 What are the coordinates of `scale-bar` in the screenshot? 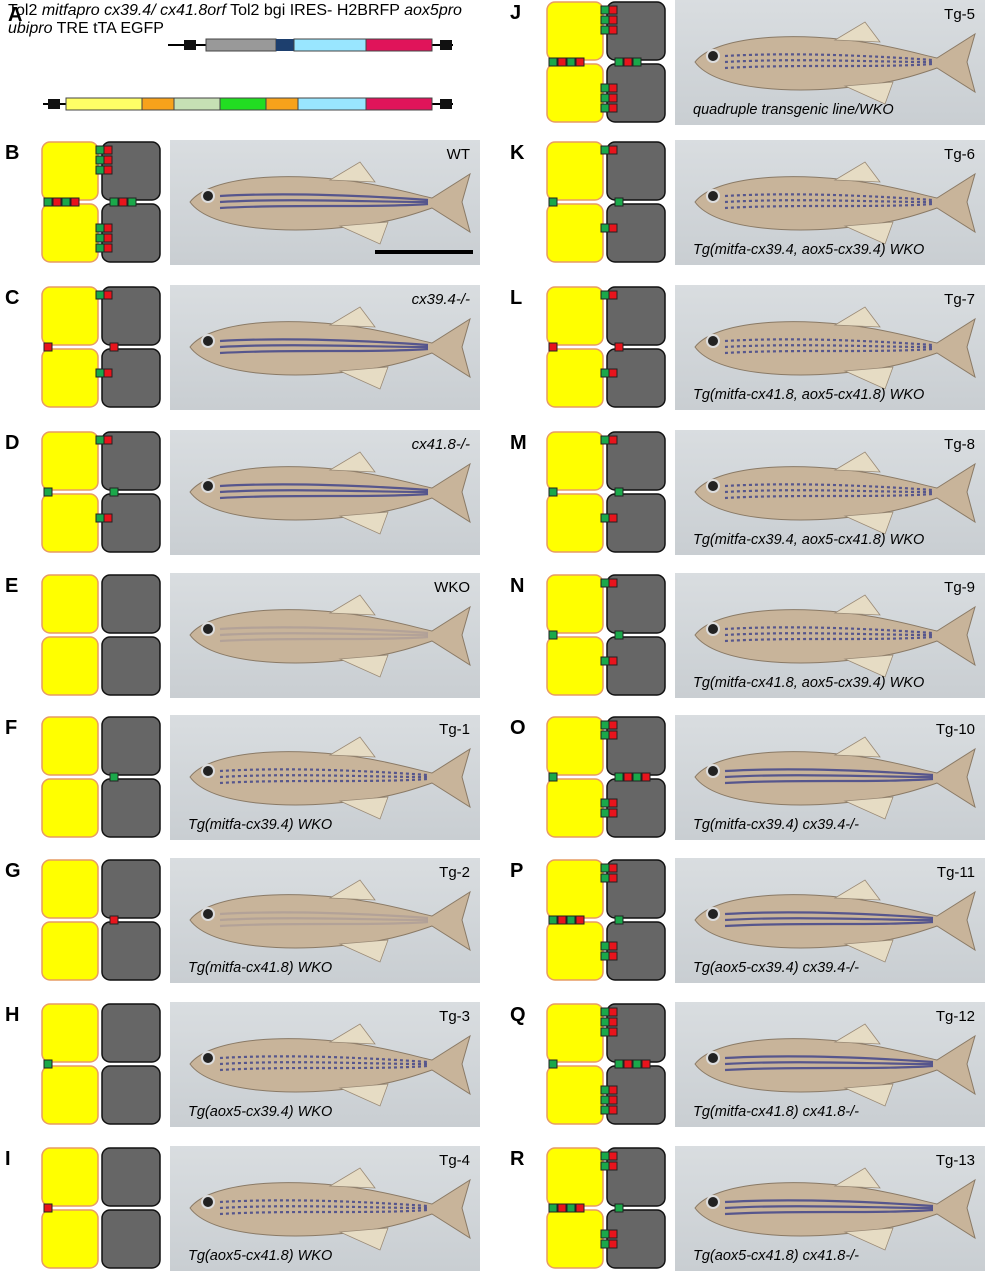 It's located at (424, 252).